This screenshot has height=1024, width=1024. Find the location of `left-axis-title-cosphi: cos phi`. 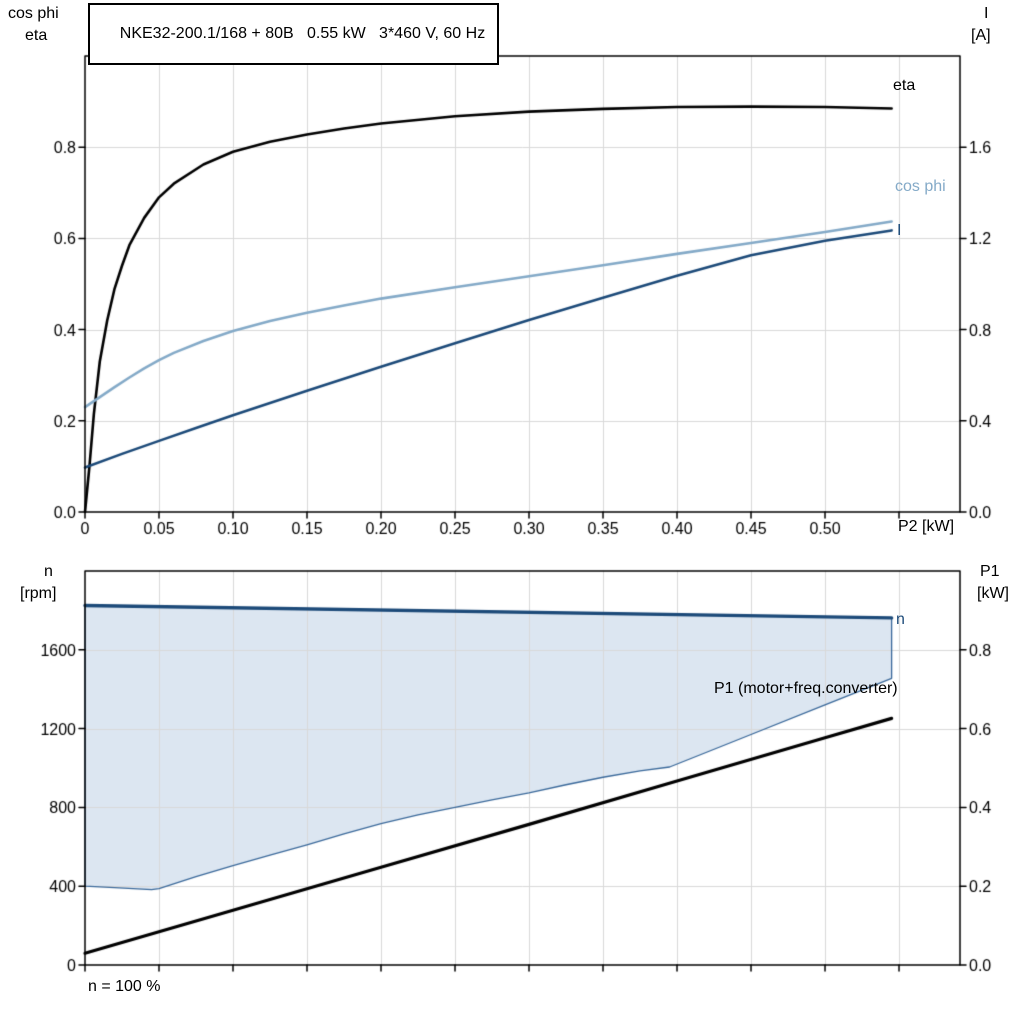

left-axis-title-cosphi: cos phi is located at coordinates (33, 13).